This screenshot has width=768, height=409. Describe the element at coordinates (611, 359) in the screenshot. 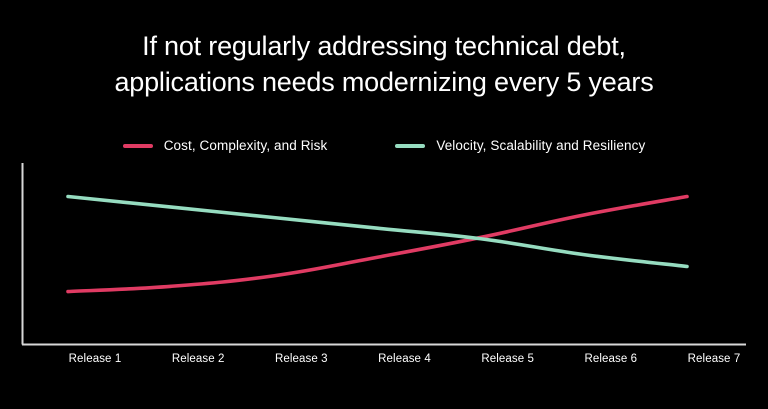

I see `x-tick-label-6: Release 6` at that location.